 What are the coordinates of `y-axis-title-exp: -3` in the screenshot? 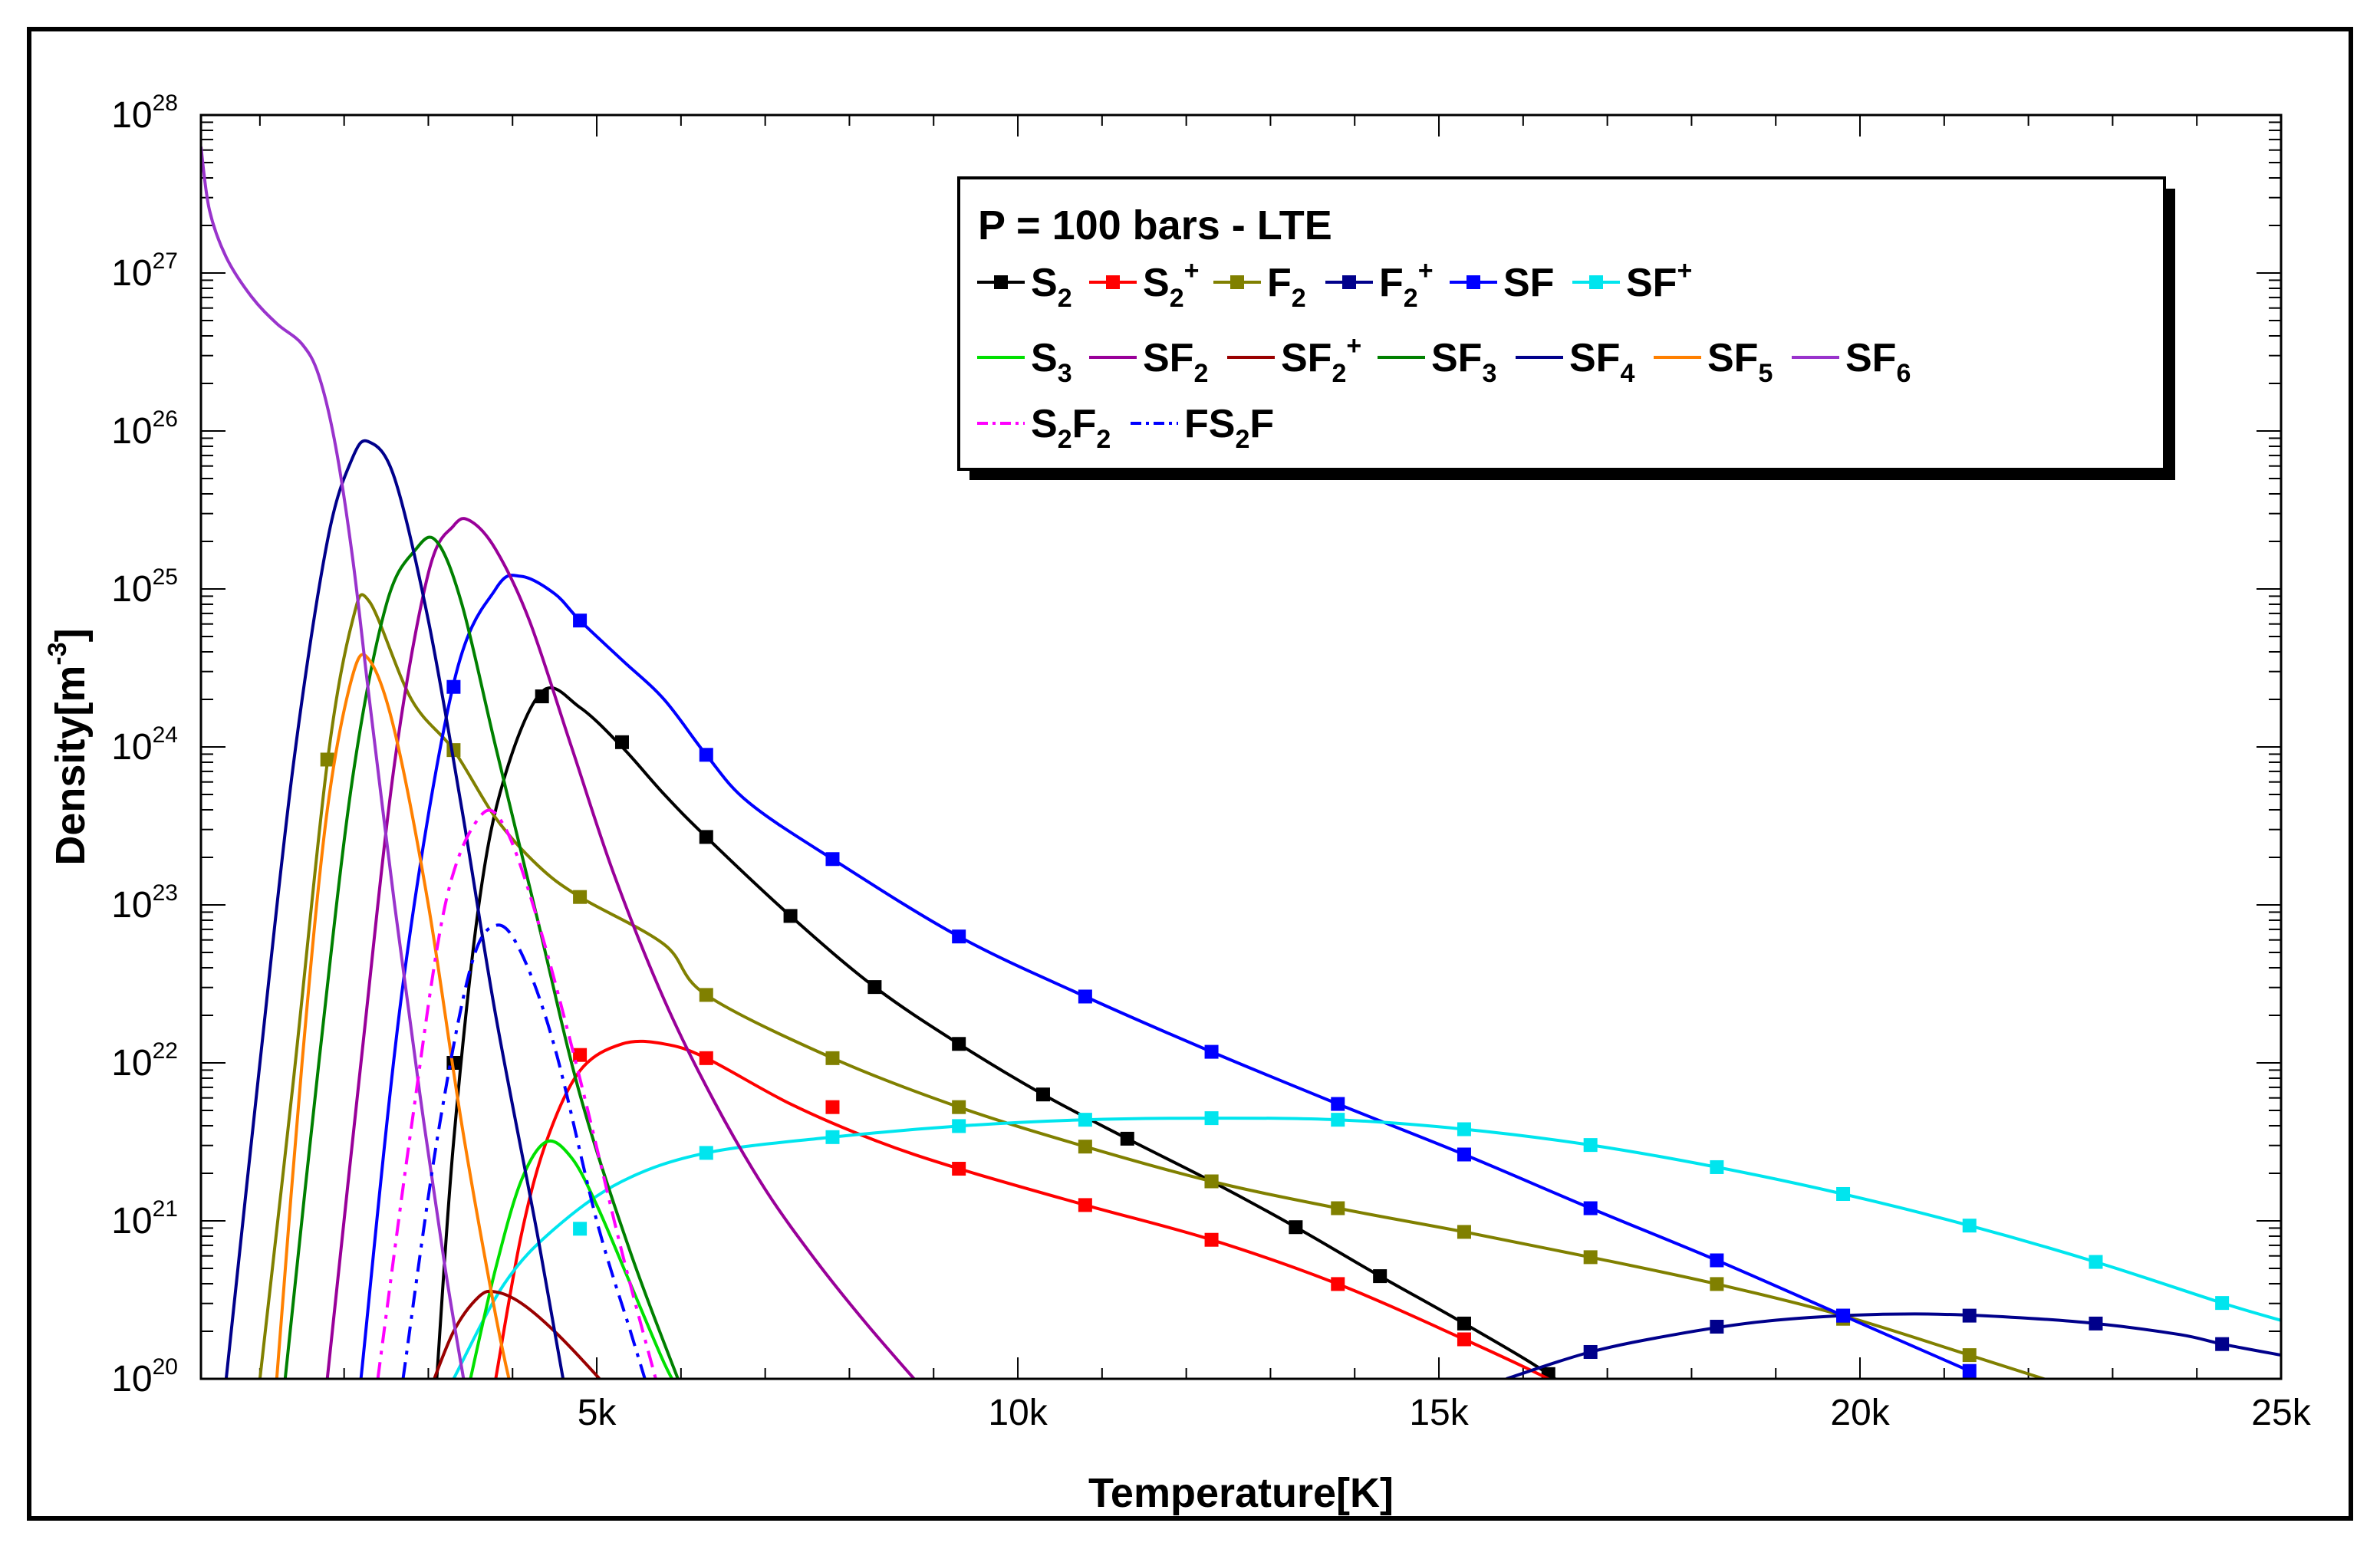 It's located at (57, 653).